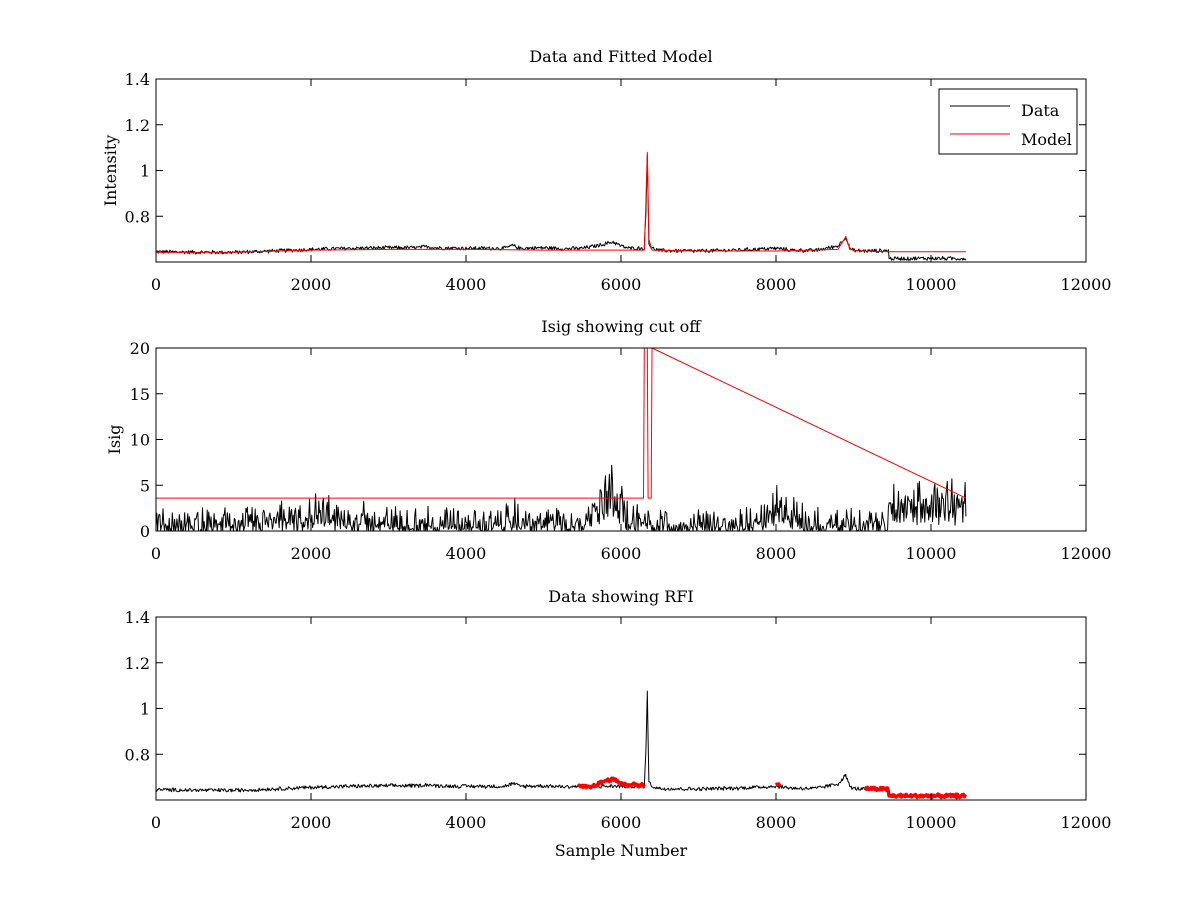  Describe the element at coordinates (140, 348) in the screenshot. I see `y-tick-label: 20` at that location.